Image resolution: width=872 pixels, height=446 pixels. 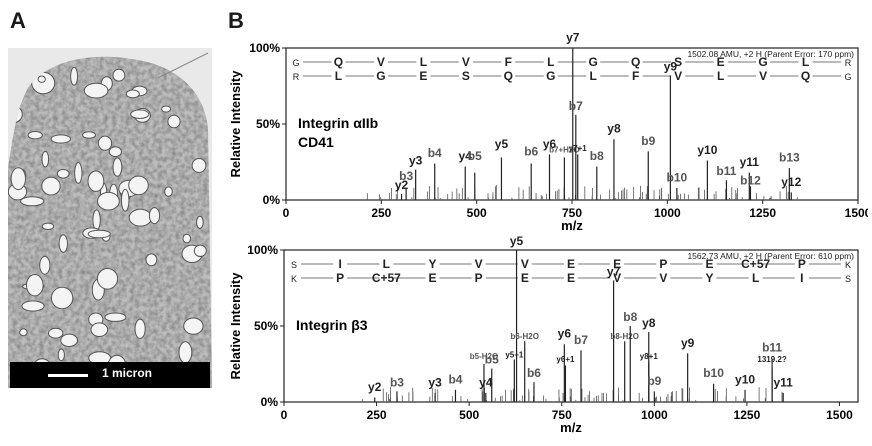 What do you see at coordinates (771, 359) in the screenshot?
I see `peak-label: 1319.2?` at bounding box center [771, 359].